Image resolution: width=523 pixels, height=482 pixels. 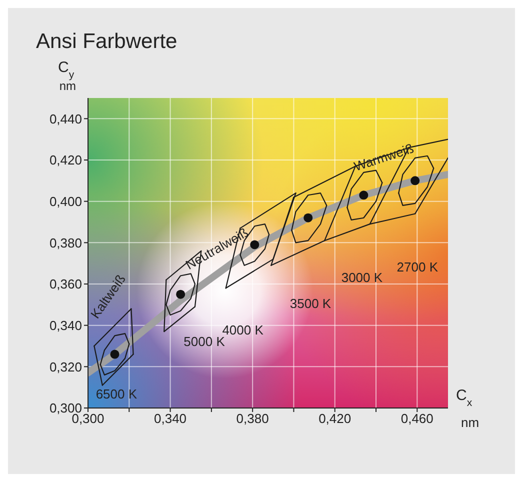 I want to click on y-tick-label: 0,380, so click(x=65, y=242).